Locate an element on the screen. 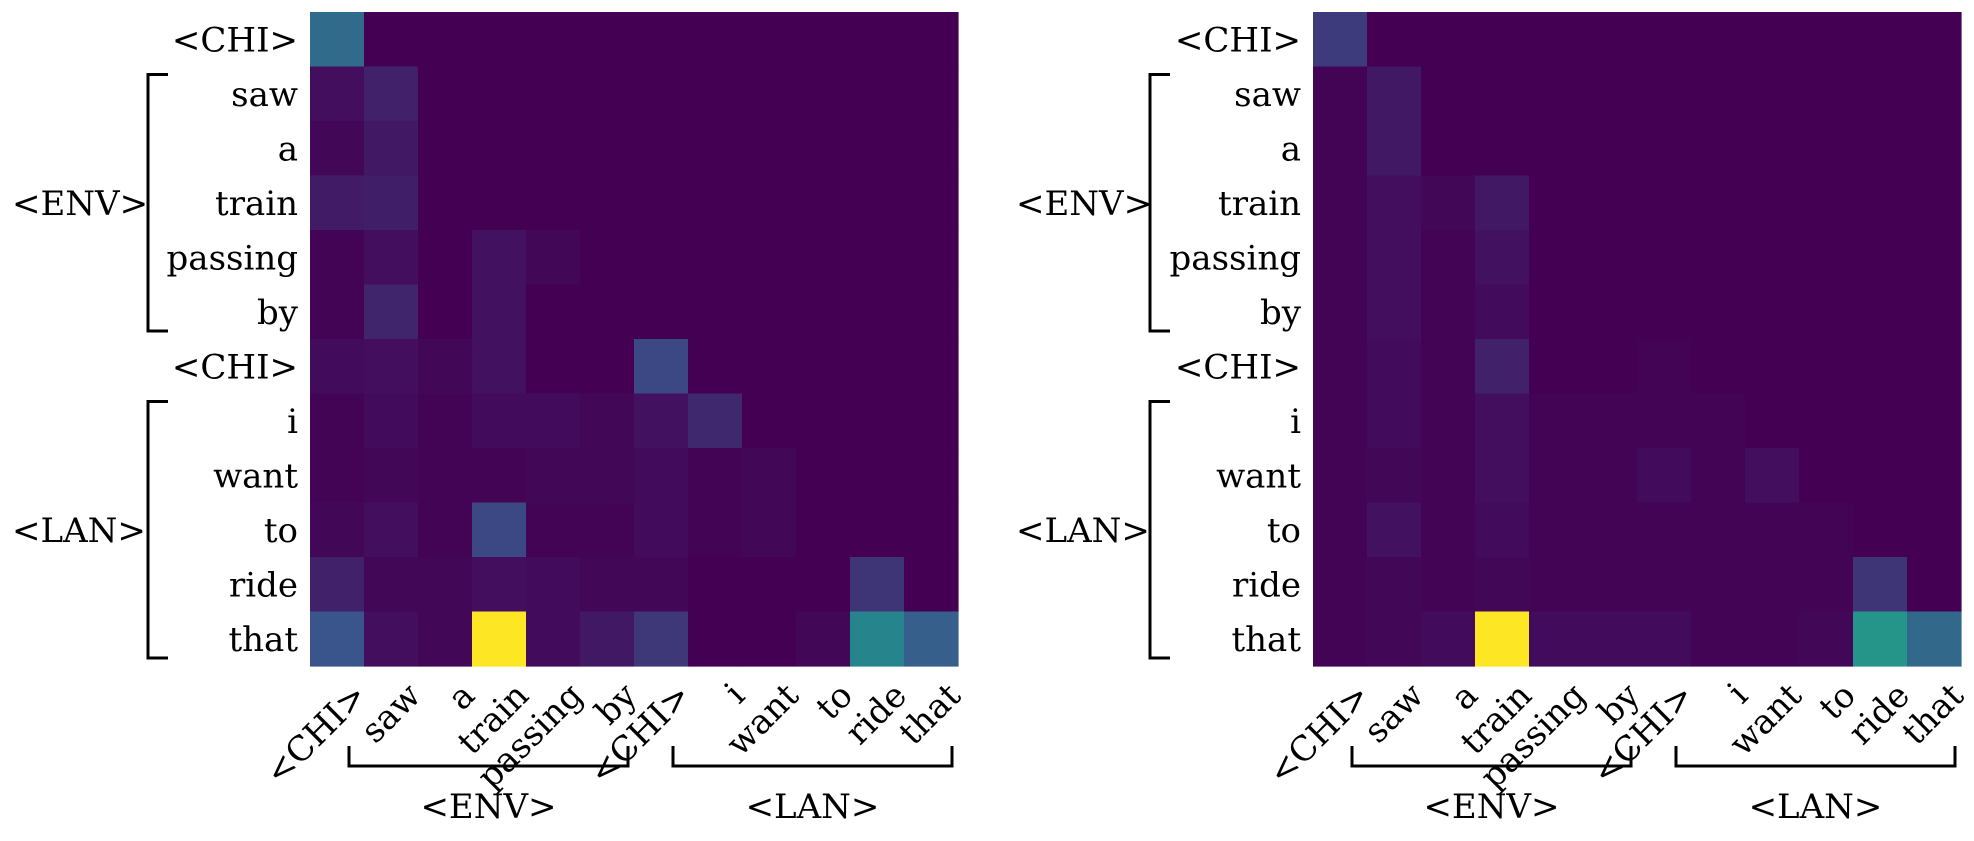 The height and width of the screenshot is (841, 1974). heatmap-cell-r2-c10 is located at coordinates (1880, 149).